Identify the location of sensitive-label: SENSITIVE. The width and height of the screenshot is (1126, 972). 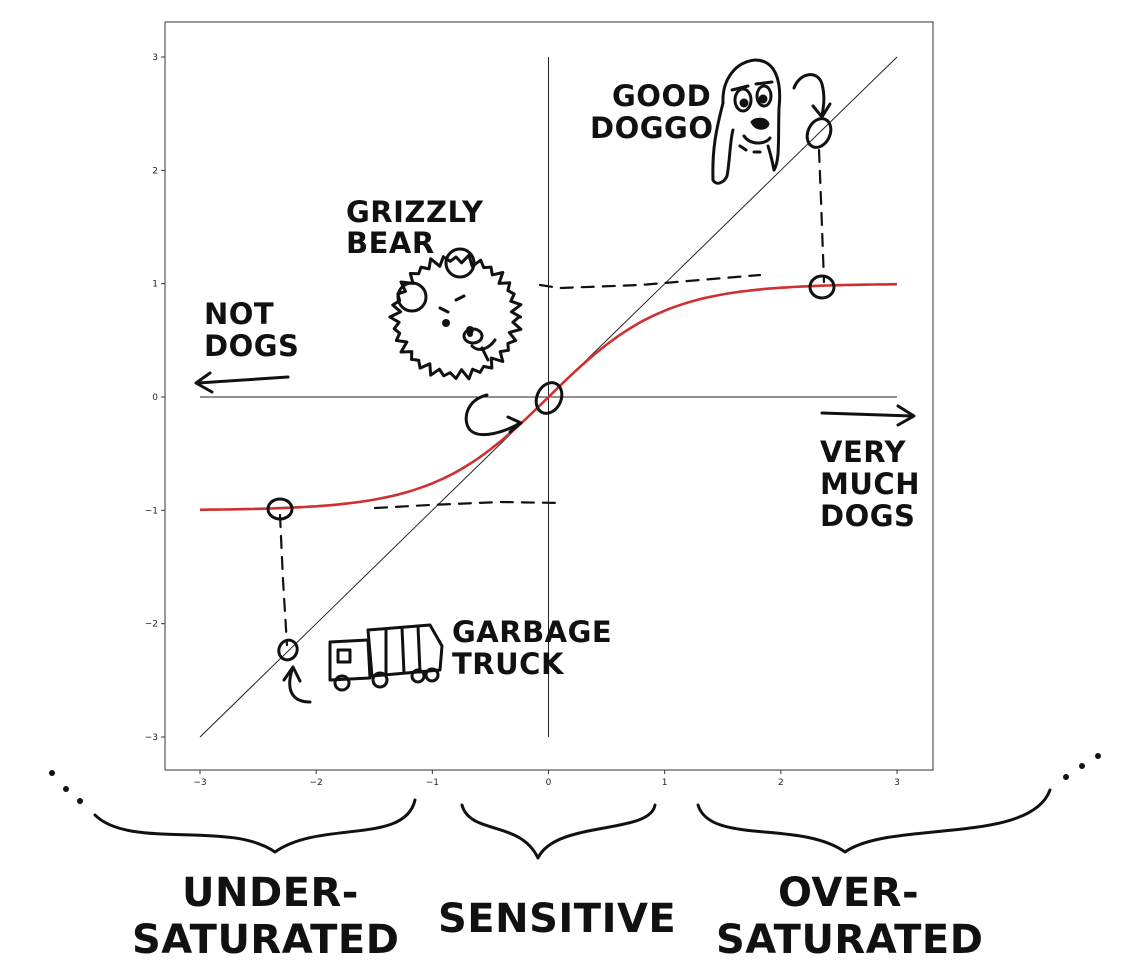
(557, 919).